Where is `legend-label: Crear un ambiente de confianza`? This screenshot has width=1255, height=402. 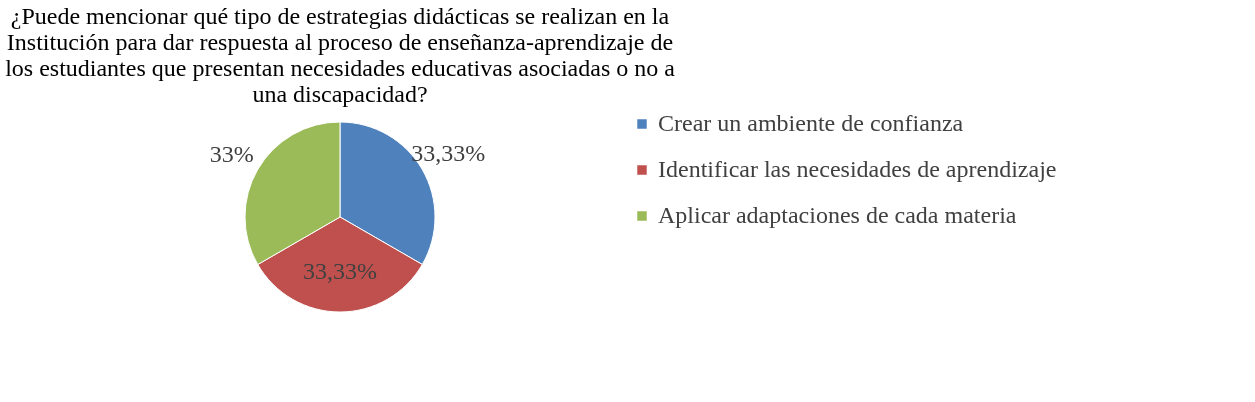 legend-label: Crear un ambiente de confianza is located at coordinates (811, 123).